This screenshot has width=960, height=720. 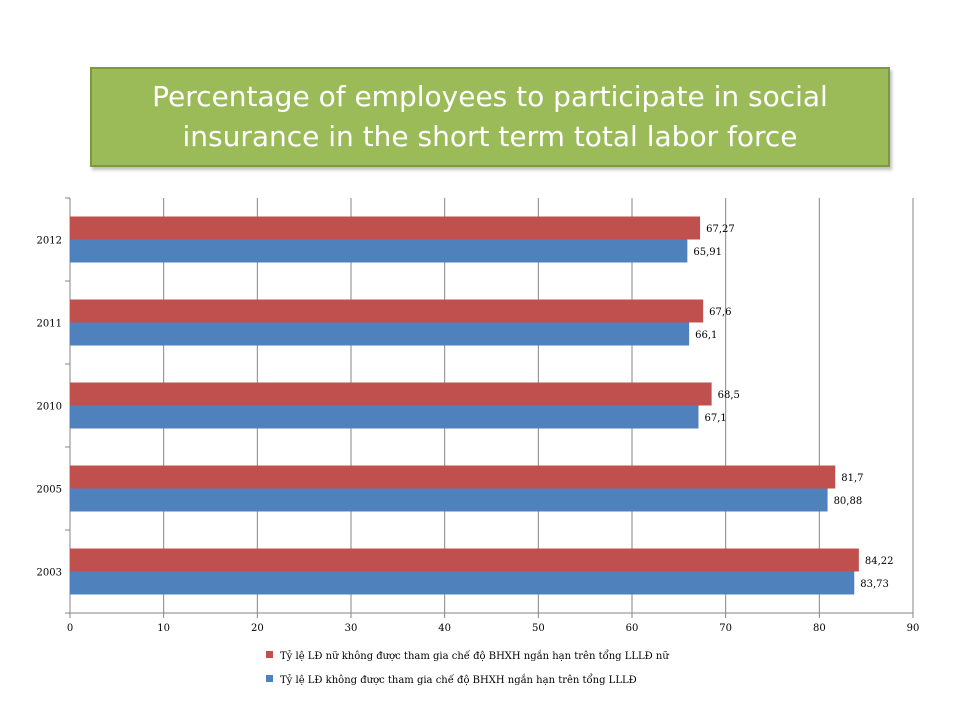 I want to click on data-label: 65,91, so click(x=707, y=252).